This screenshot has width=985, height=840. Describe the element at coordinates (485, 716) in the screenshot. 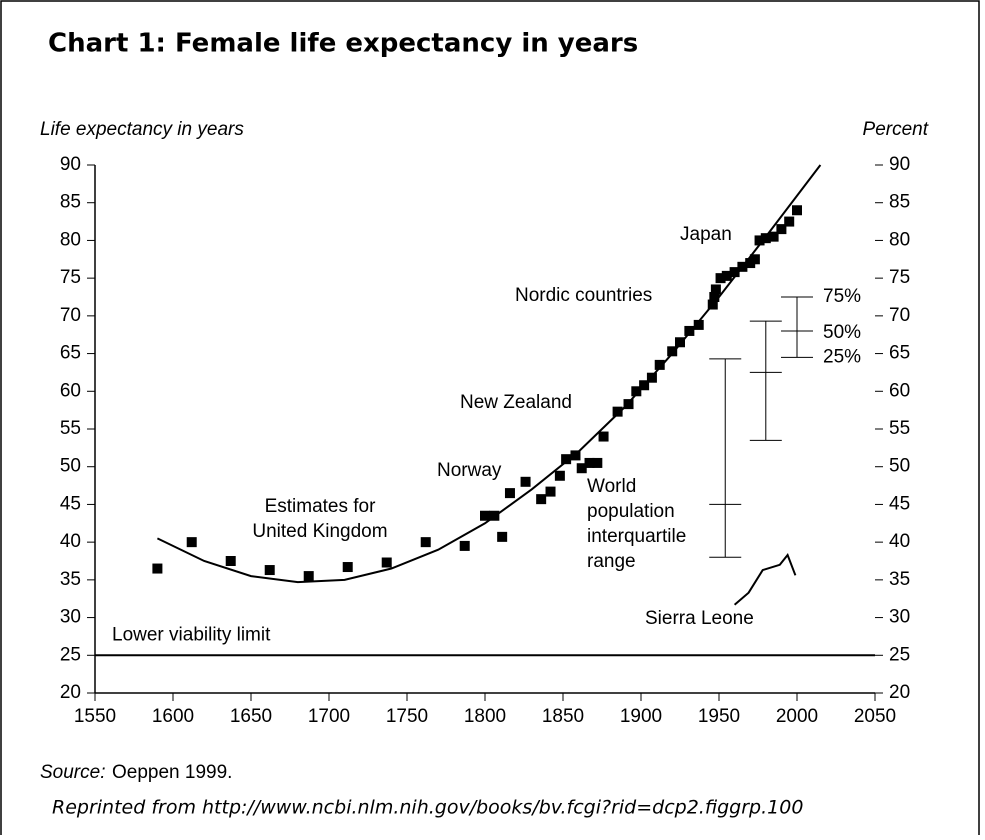

I see `x-tick-label: 1800` at that location.